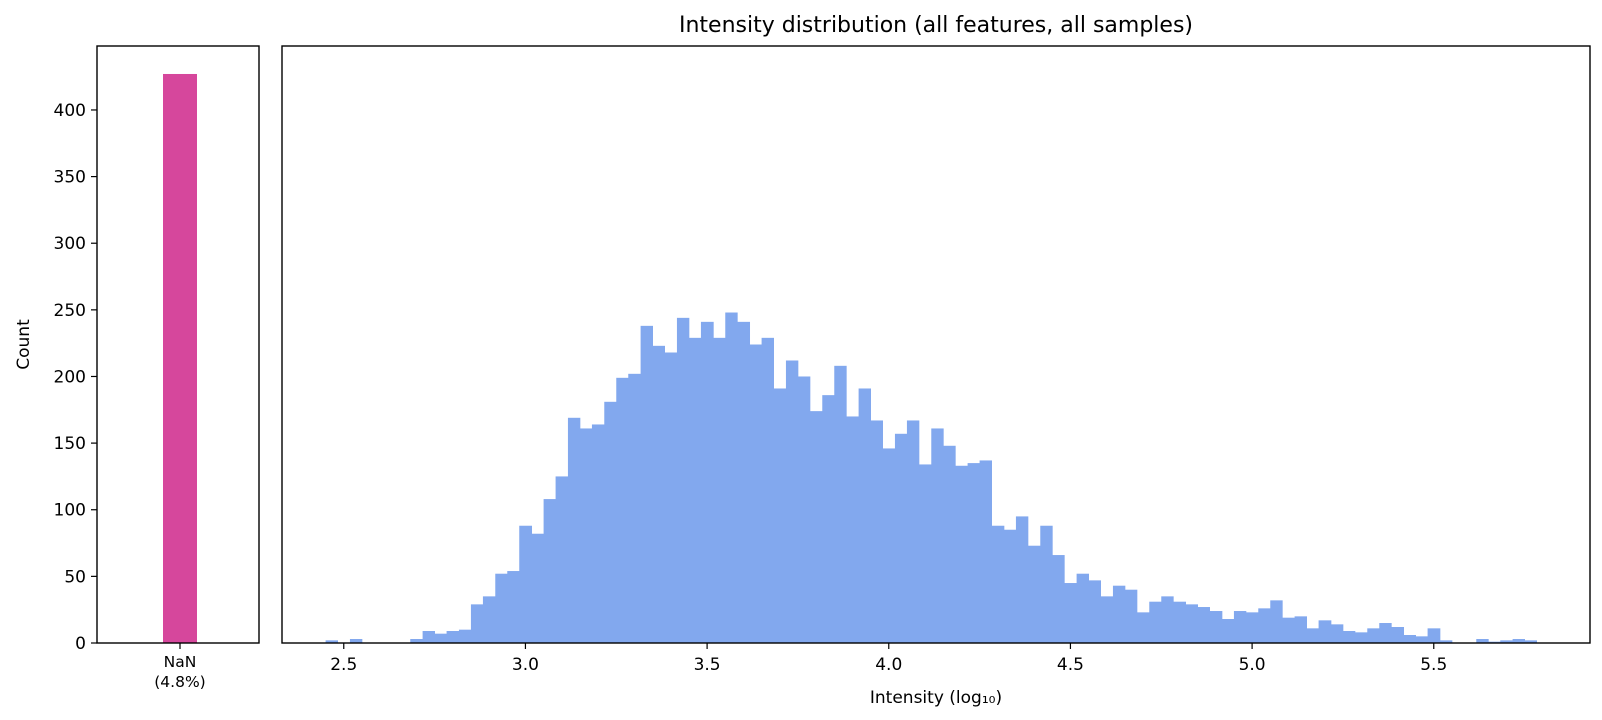  I want to click on nan-category-sublabel: (4.8%), so click(179, 682).